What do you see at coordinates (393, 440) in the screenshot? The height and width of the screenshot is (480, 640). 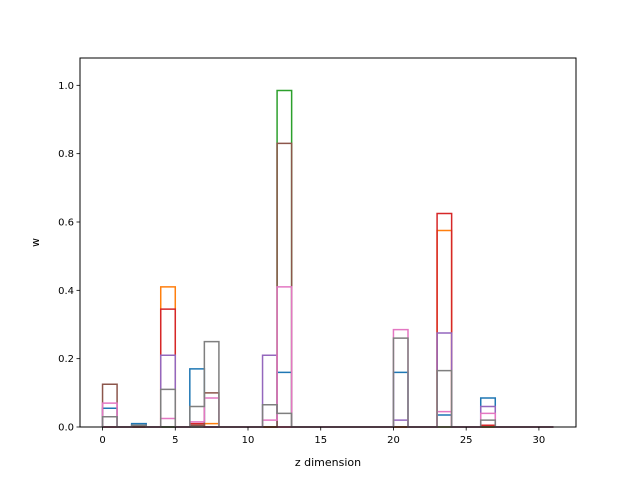 I see `x-tick-label: 20` at bounding box center [393, 440].